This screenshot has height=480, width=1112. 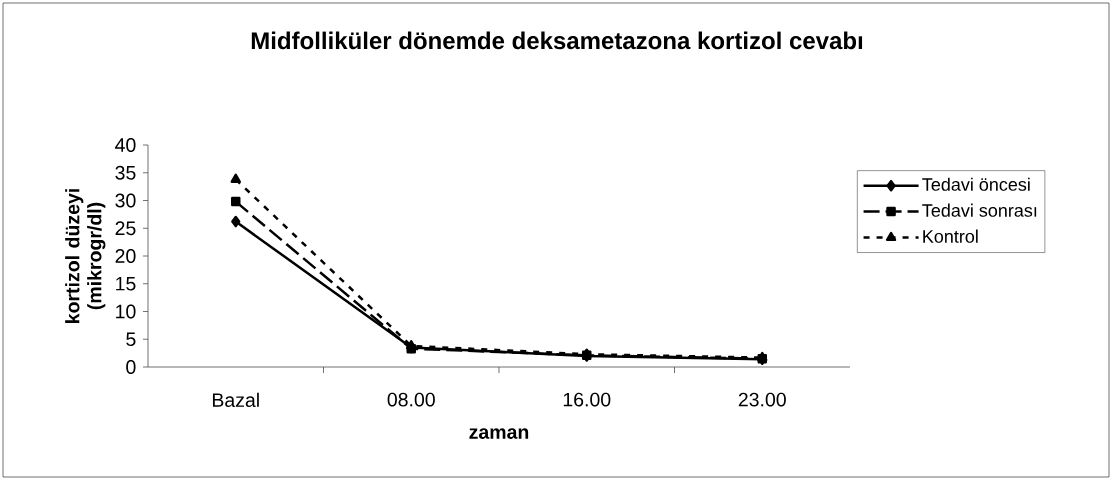 What do you see at coordinates (125, 256) in the screenshot?
I see `y-tick-label: 20` at bounding box center [125, 256].